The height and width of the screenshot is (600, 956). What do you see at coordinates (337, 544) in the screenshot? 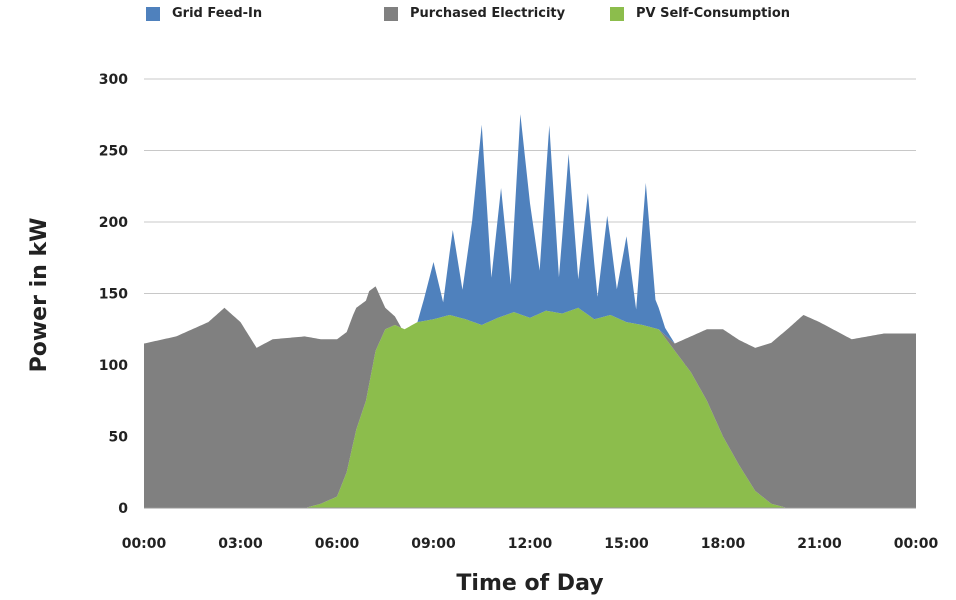
I see `x-tick-label: 06:00` at bounding box center [337, 544].